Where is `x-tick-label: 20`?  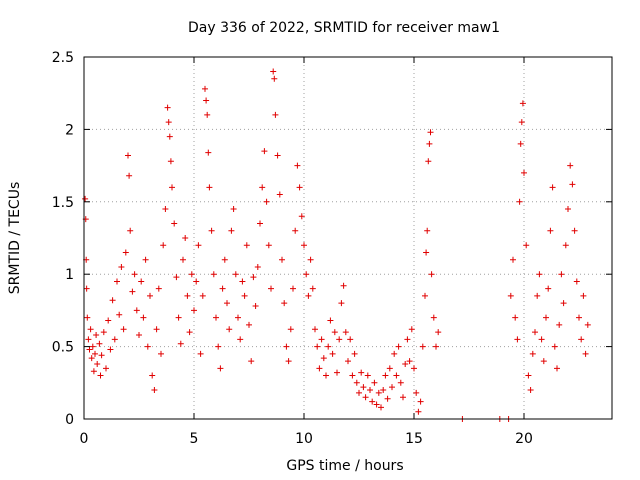 x-tick-label: 20 is located at coordinates (524, 439).